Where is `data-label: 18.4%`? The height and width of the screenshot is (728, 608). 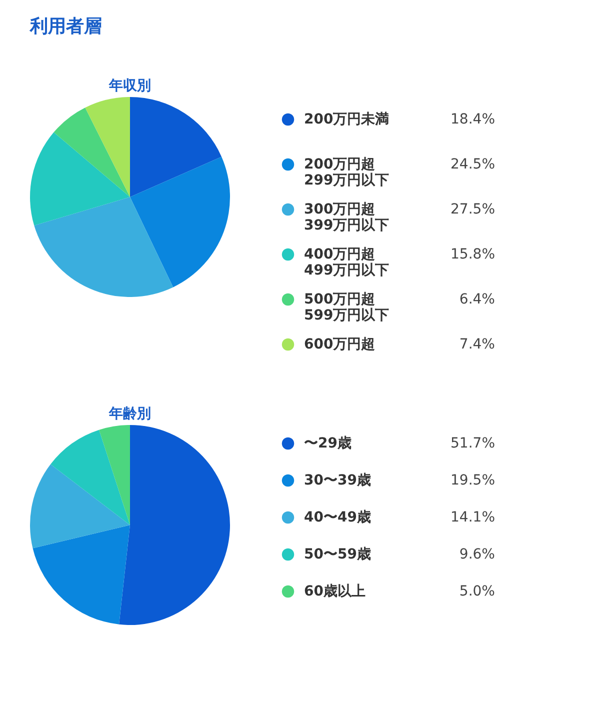 data-label: 18.4% is located at coordinates (472, 120).